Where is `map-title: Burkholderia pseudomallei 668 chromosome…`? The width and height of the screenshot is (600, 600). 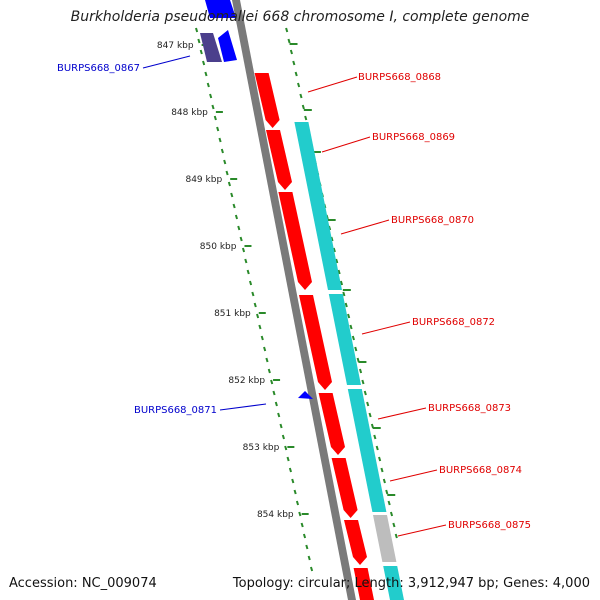 map-title: Burkholderia pseudomallei 668 chromosome… is located at coordinates (300, 17).